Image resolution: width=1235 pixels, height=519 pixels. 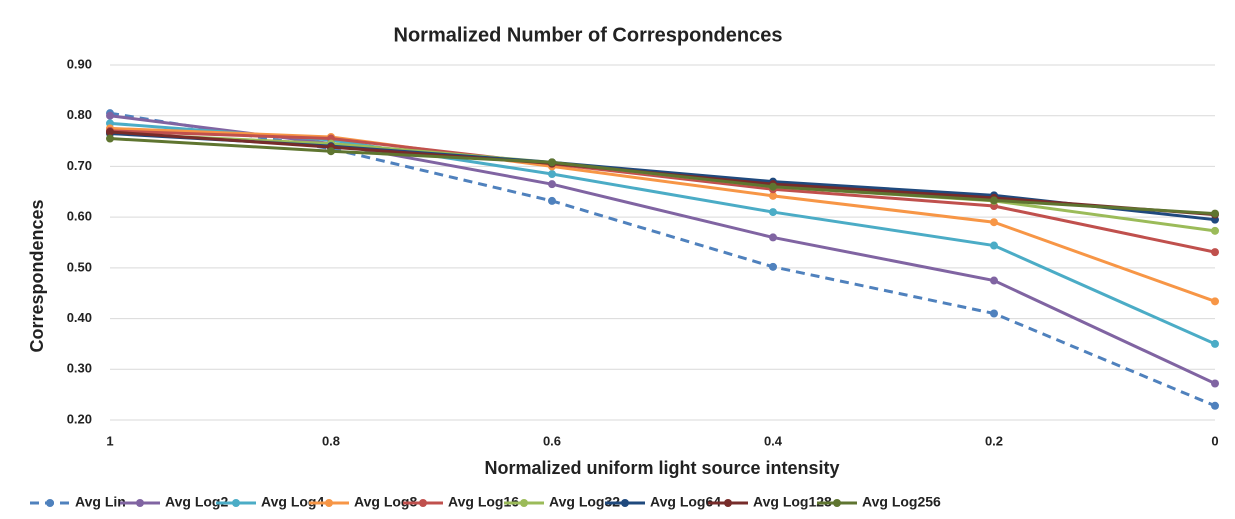 What do you see at coordinates (292, 502) in the screenshot?
I see `legend-label: Avg Log4` at bounding box center [292, 502].